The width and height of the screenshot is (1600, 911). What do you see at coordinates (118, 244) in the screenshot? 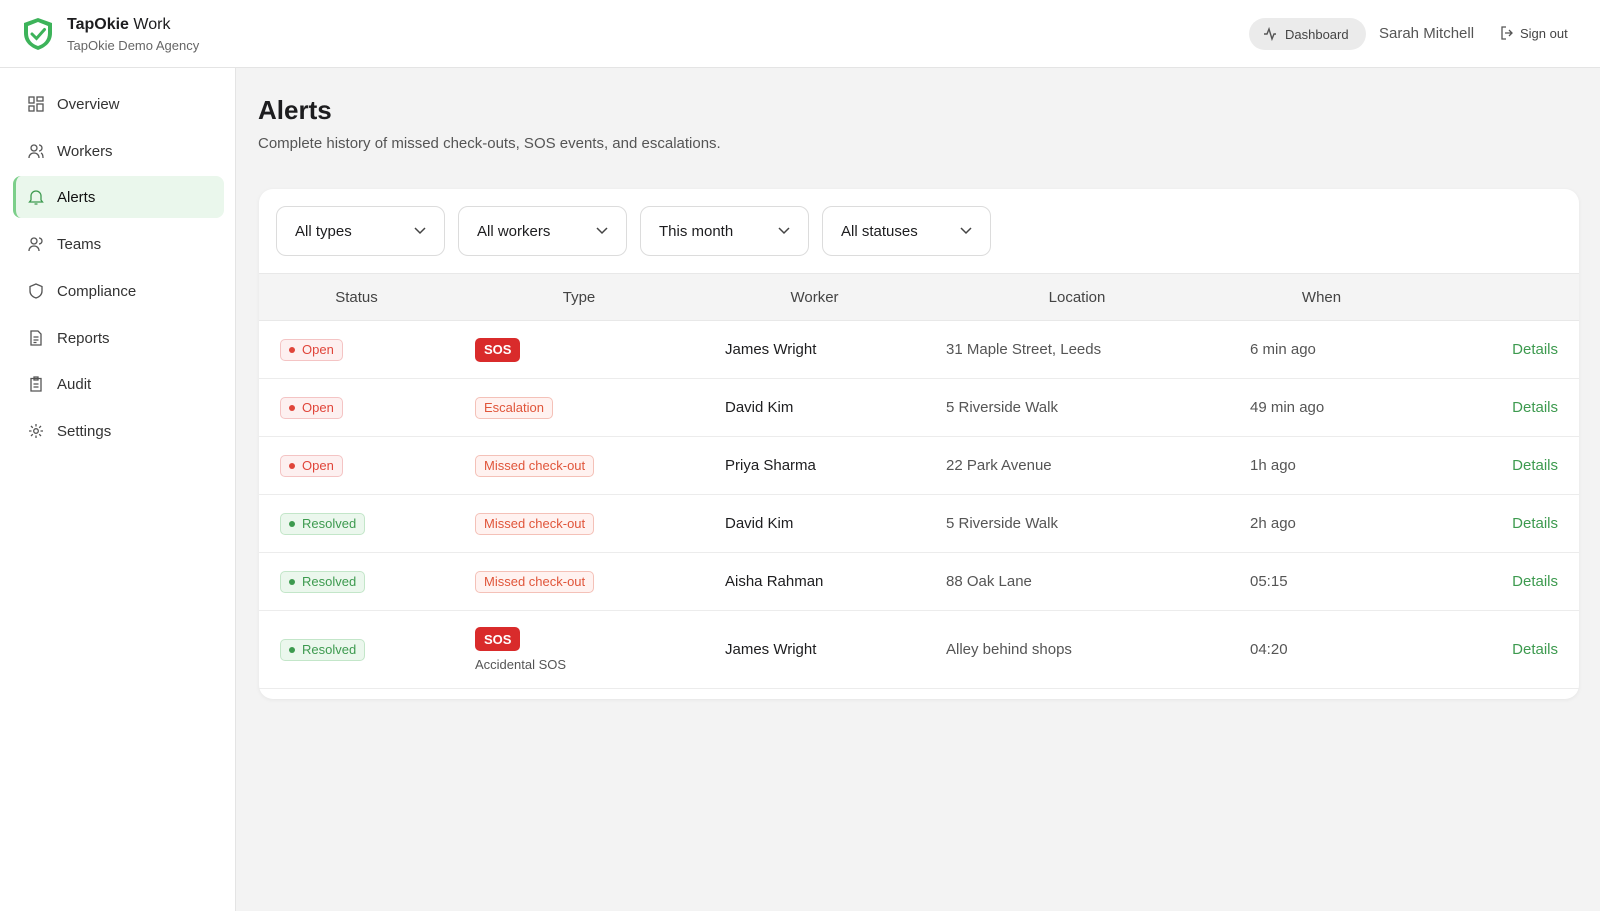
I see `nav-item: Teams` at bounding box center [118, 244].